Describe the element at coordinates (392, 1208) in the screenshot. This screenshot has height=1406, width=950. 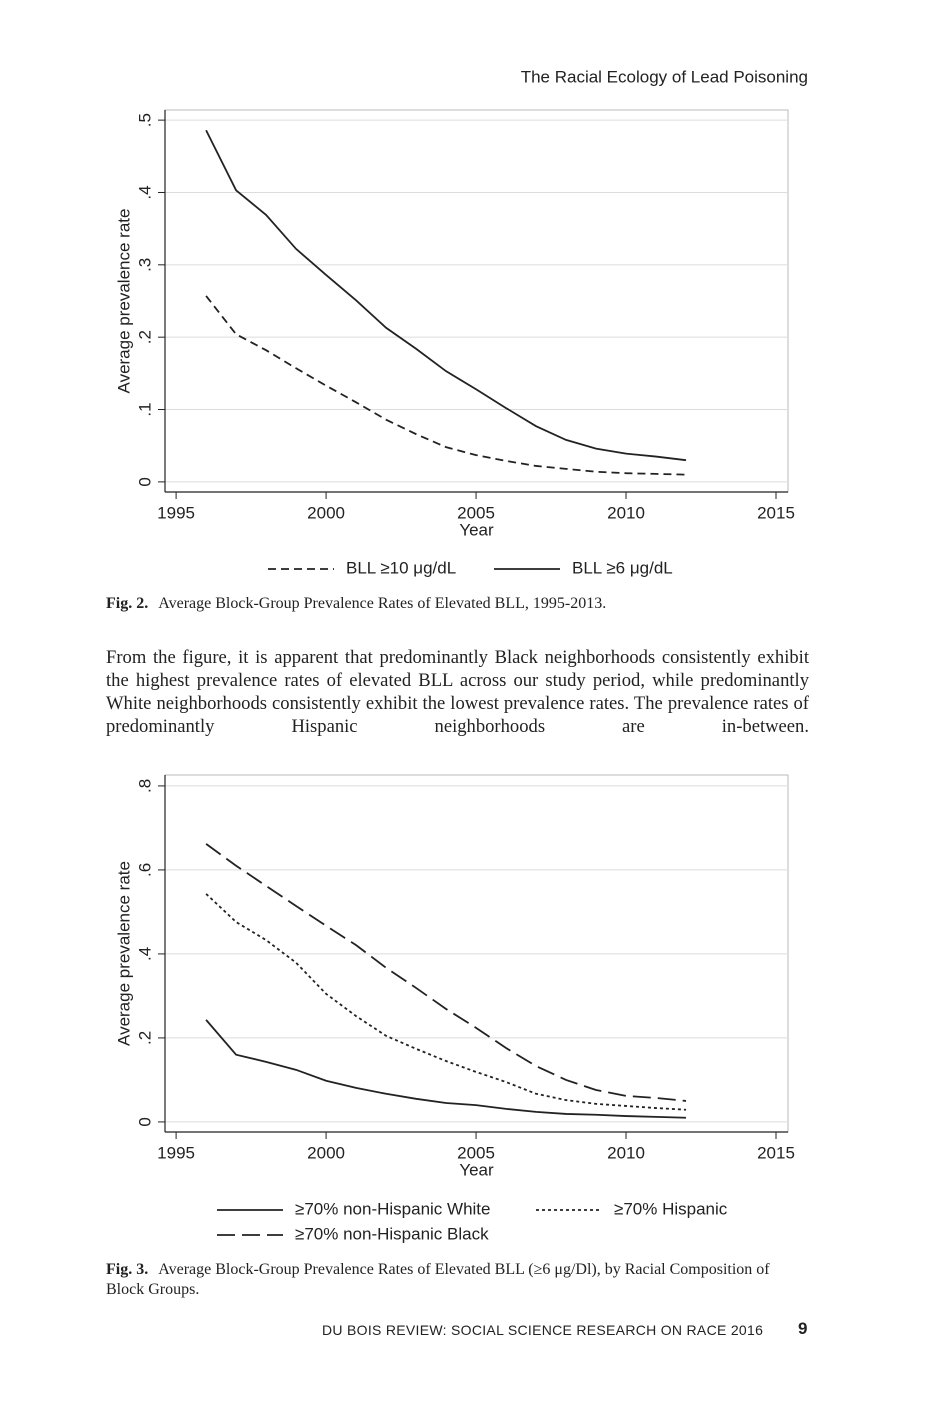
I see `legend-label: ≥70% non-Hispanic White` at that location.